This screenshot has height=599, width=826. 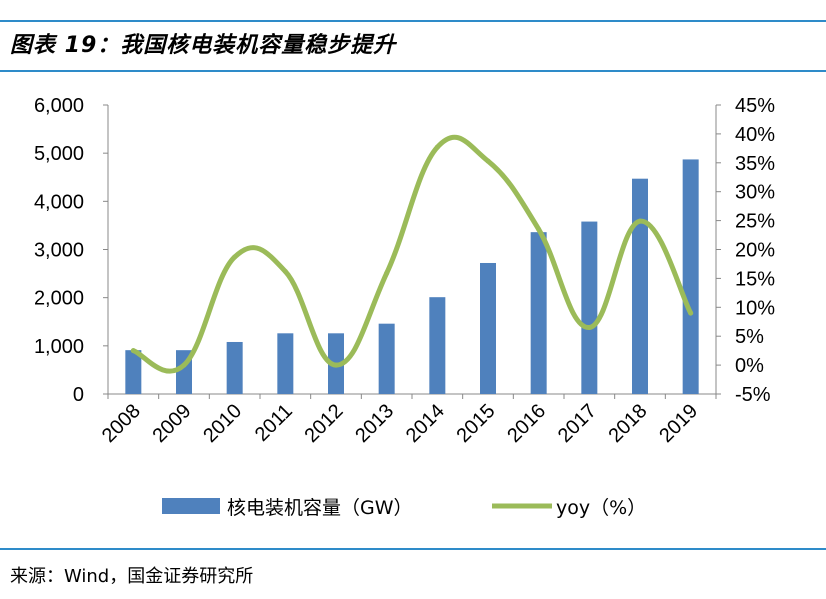 What do you see at coordinates (336, 365) in the screenshot?
I see `yoy-point-2012` at bounding box center [336, 365].